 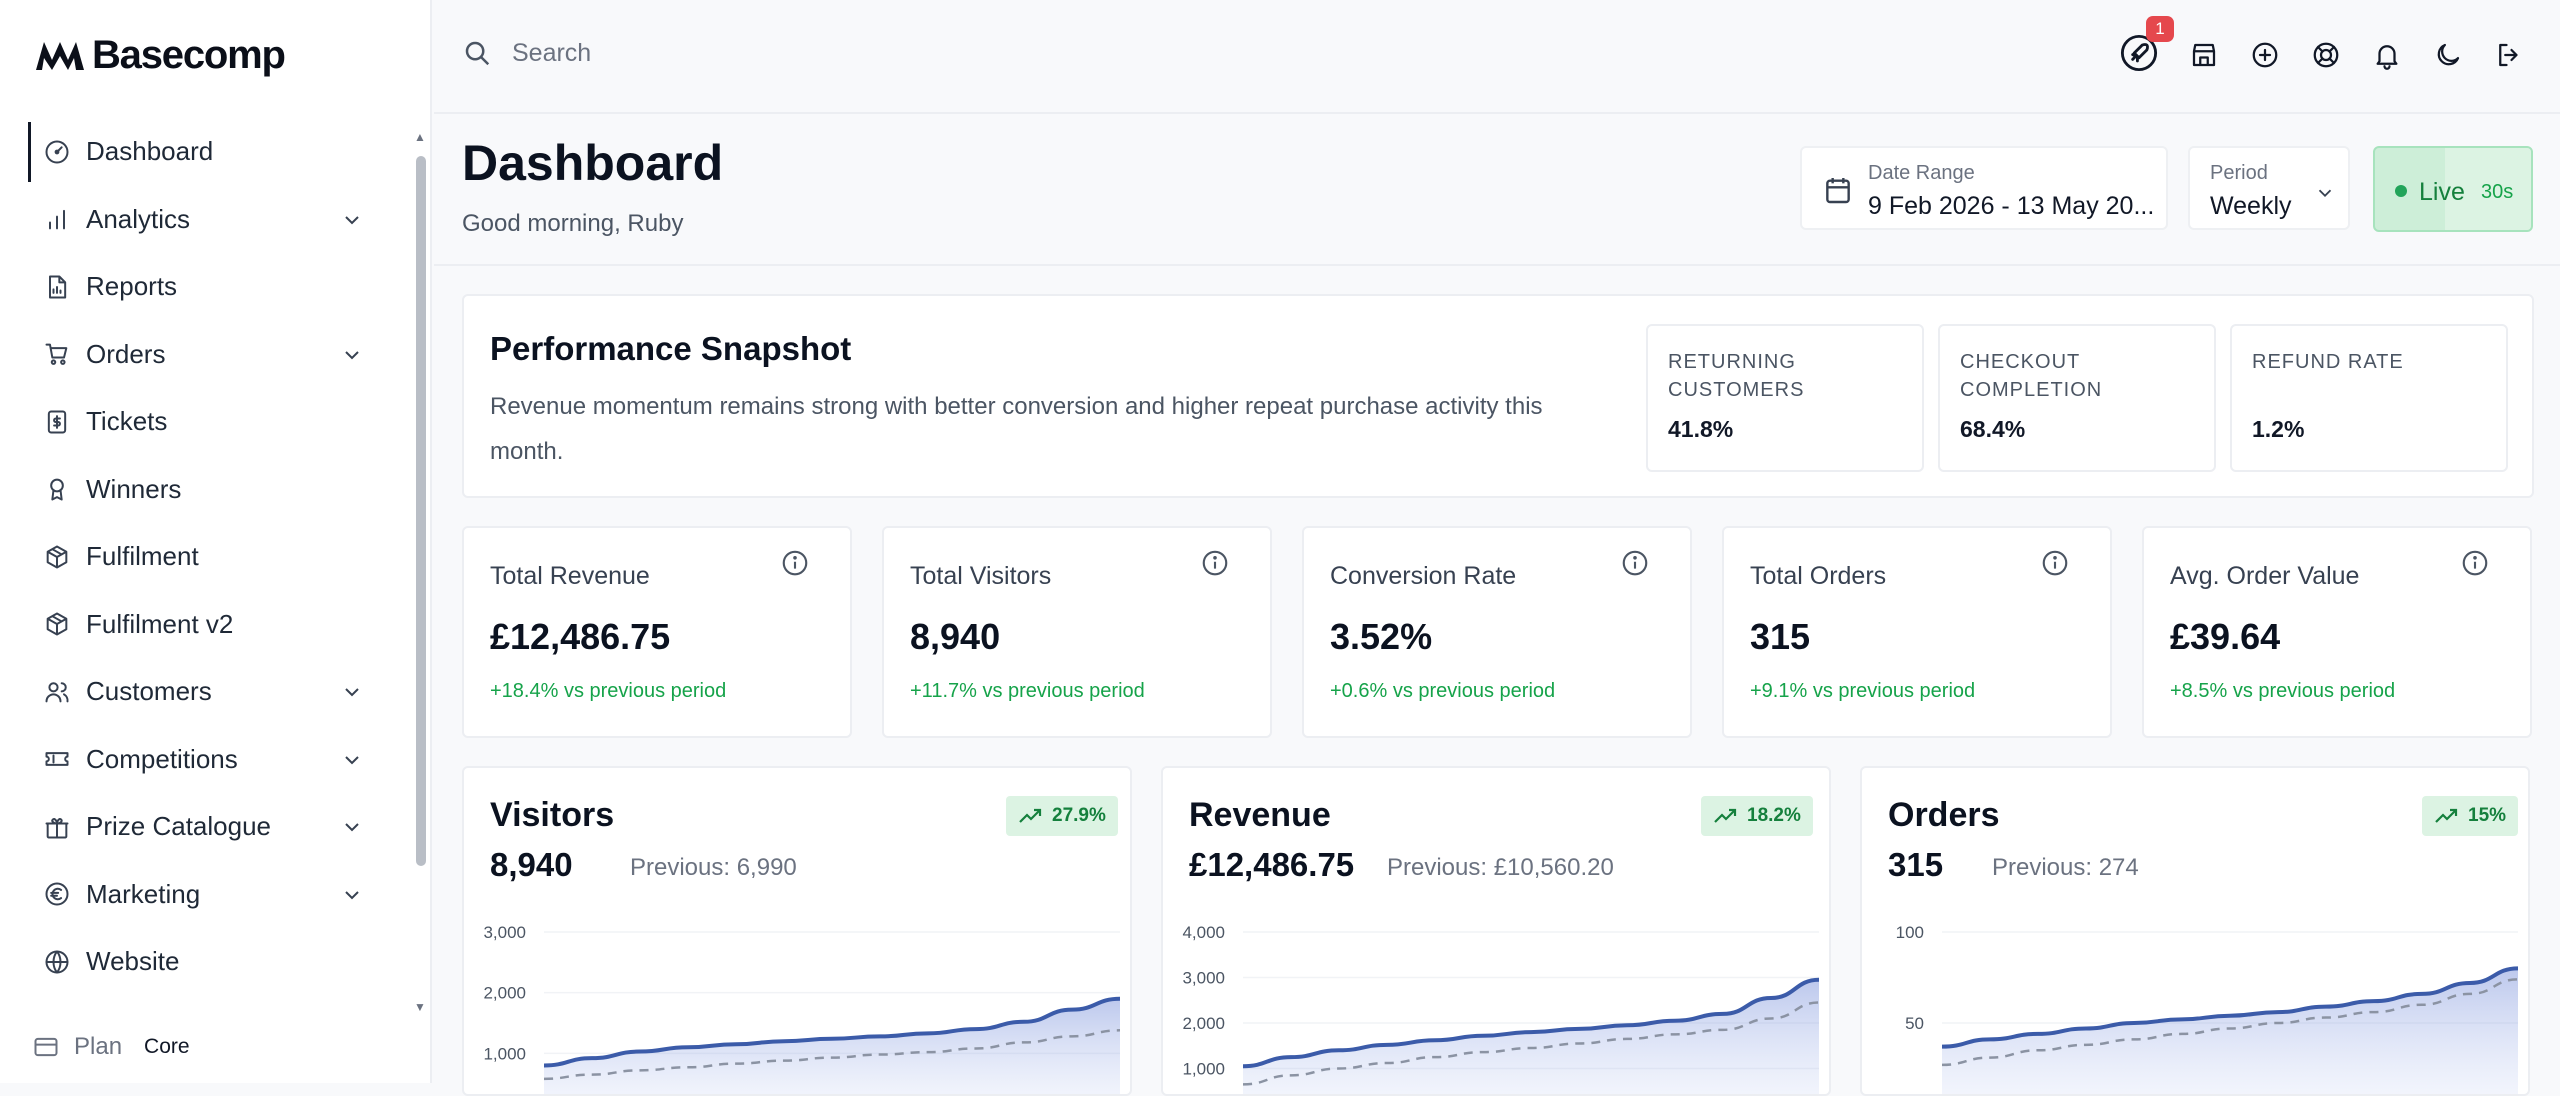 I want to click on card-icon, so click(x=46, y=1047).